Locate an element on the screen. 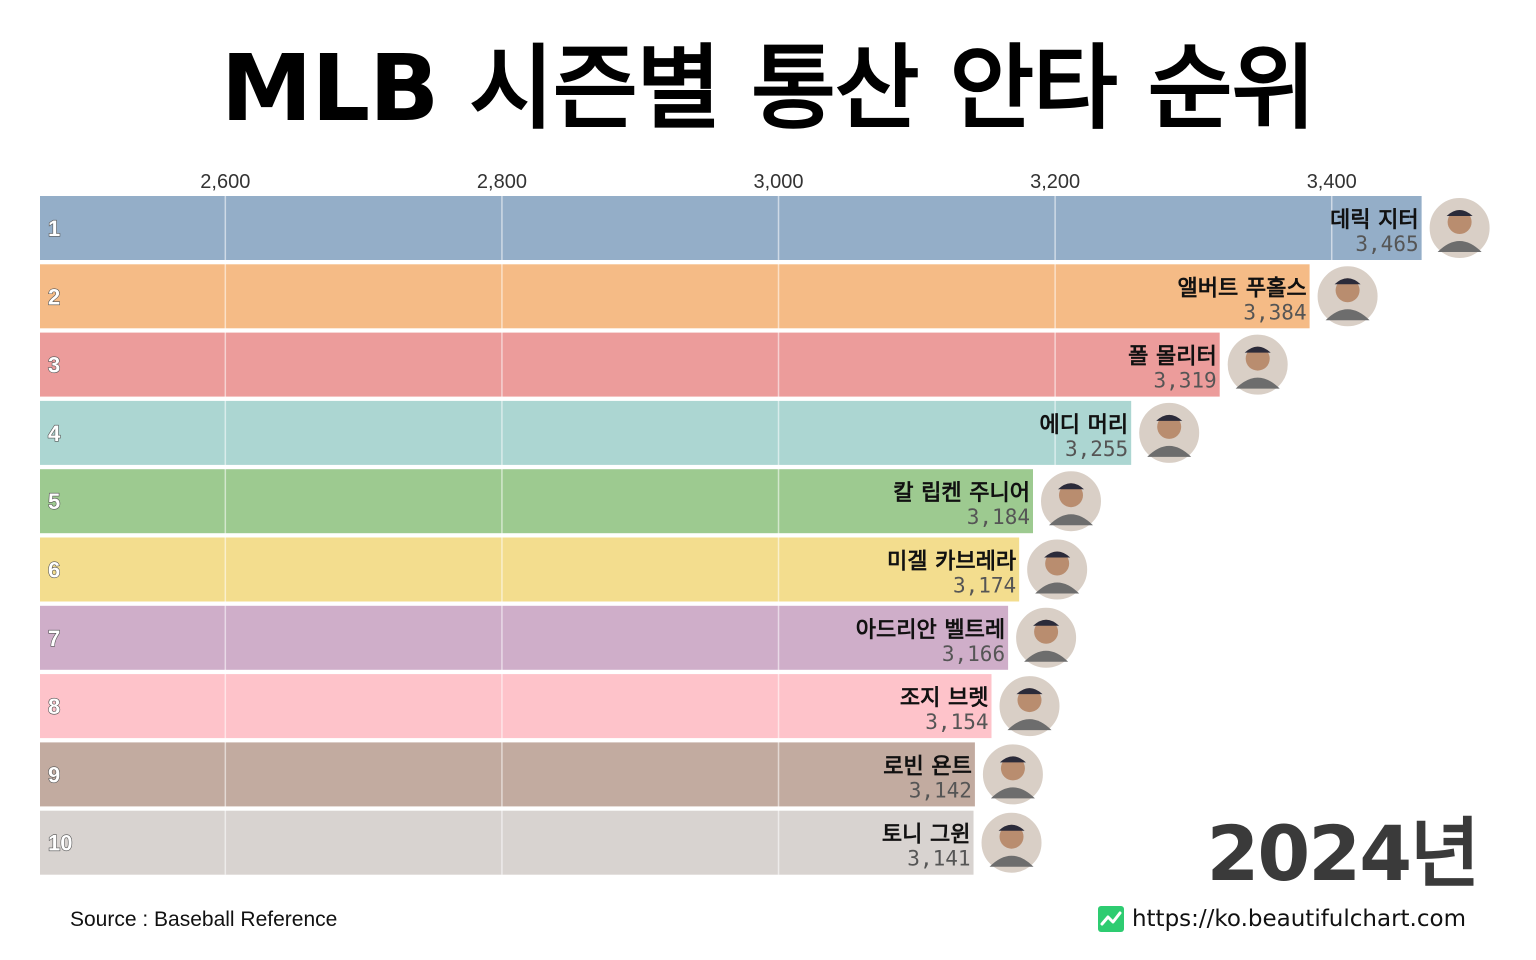 Image resolution: width=1536 pixels, height=960 pixels. x-axis-ticks: 2,600 2,800 3,000 3,200 3,400 is located at coordinates (778, 182).